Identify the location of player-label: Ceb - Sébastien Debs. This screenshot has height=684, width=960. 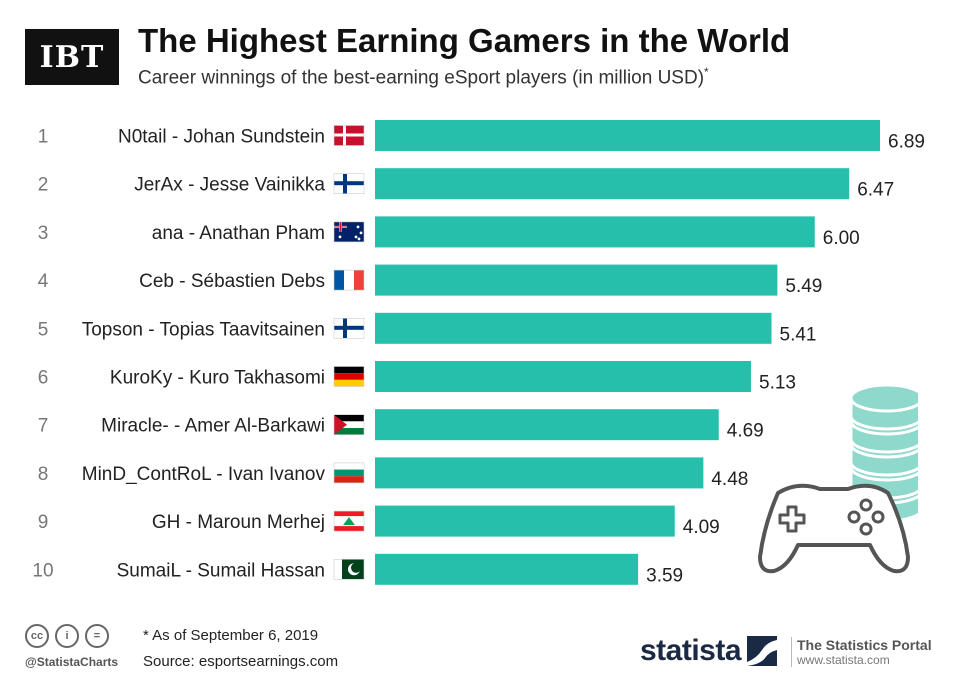
(232, 281).